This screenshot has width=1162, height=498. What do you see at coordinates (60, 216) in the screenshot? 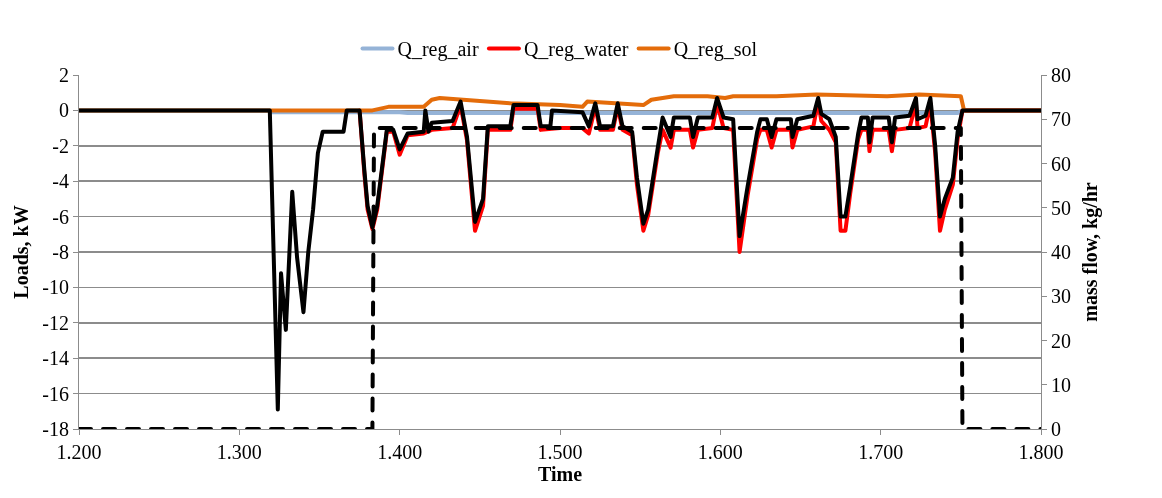
I see `y-tick-label: -6` at bounding box center [60, 216].